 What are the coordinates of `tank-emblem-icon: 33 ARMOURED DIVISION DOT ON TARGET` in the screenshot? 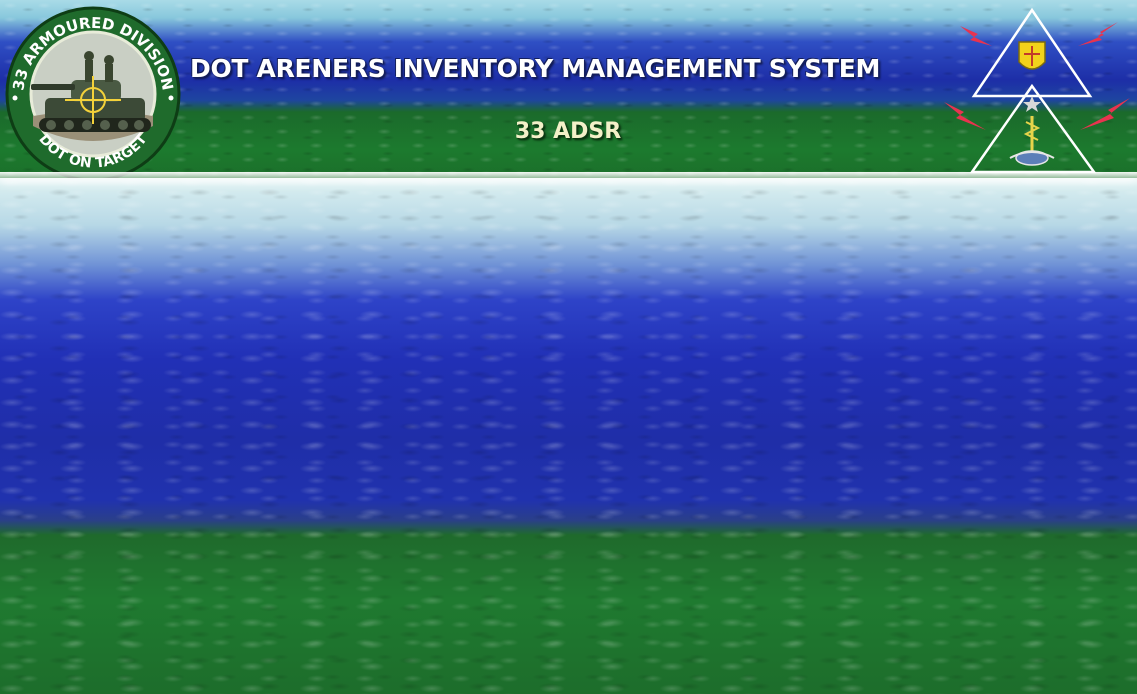 It's located at (93, 92).